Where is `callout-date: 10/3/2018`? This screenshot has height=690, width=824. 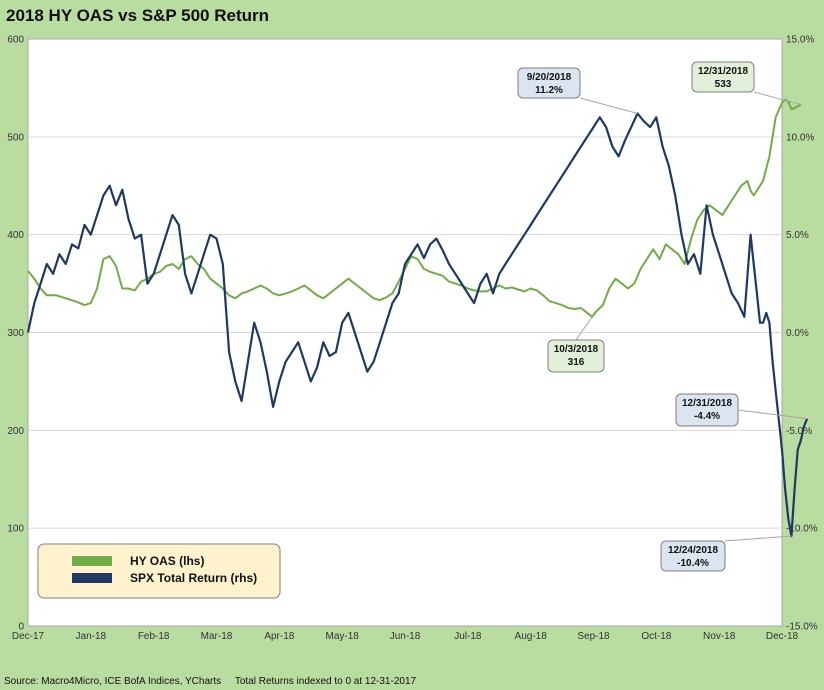 callout-date: 10/3/2018 is located at coordinates (576, 349).